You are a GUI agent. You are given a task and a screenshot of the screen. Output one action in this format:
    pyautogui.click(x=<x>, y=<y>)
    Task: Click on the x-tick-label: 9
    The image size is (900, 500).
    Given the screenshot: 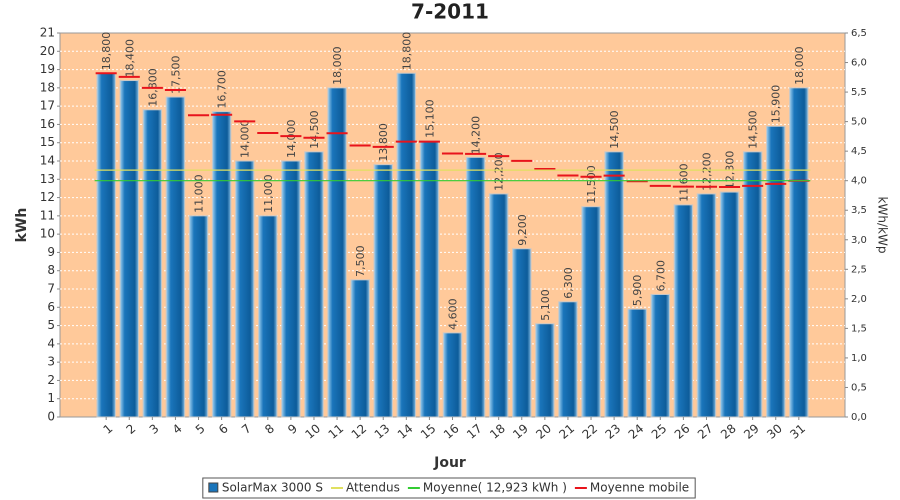 What is the action you would take?
    pyautogui.click(x=292, y=429)
    